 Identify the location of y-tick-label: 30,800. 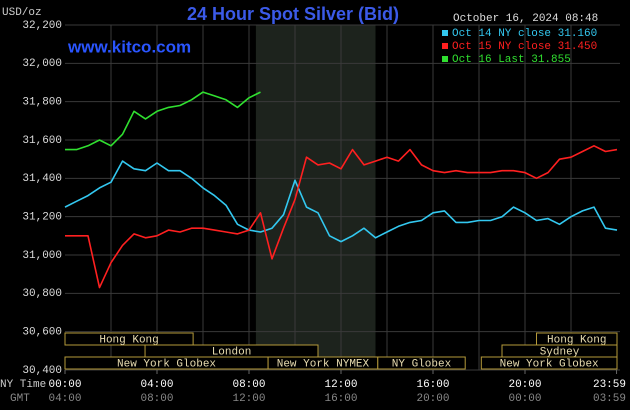
(42, 294).